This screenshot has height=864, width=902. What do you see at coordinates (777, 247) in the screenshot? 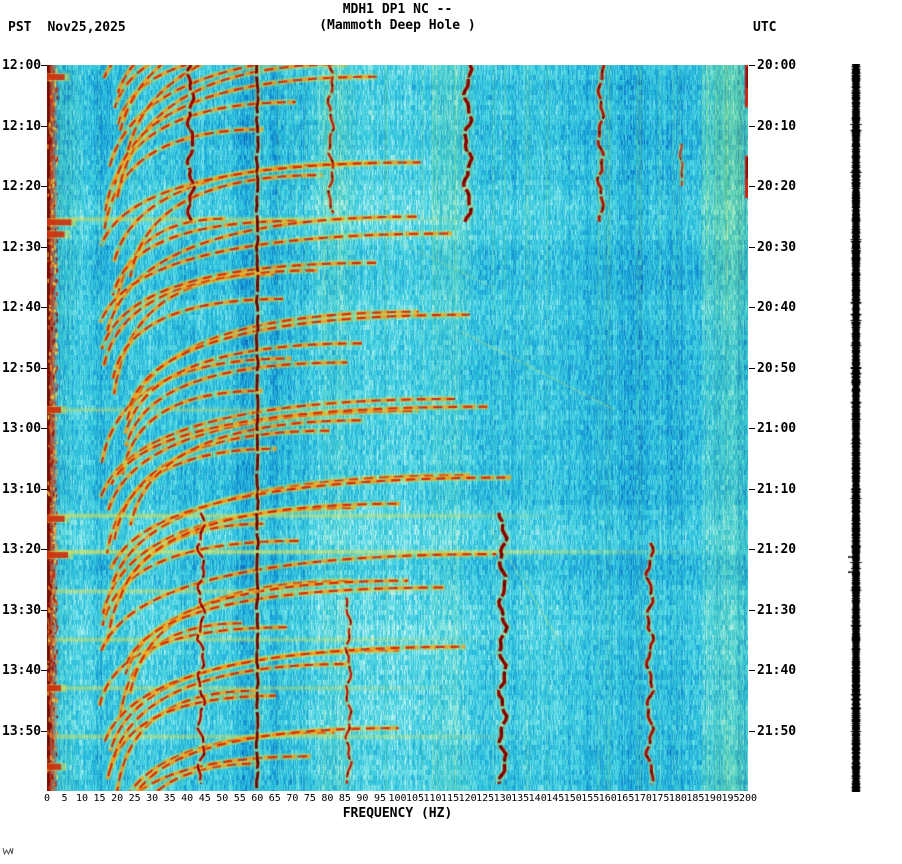
I see `y-tick-label-right: 20:30` at bounding box center [777, 247].